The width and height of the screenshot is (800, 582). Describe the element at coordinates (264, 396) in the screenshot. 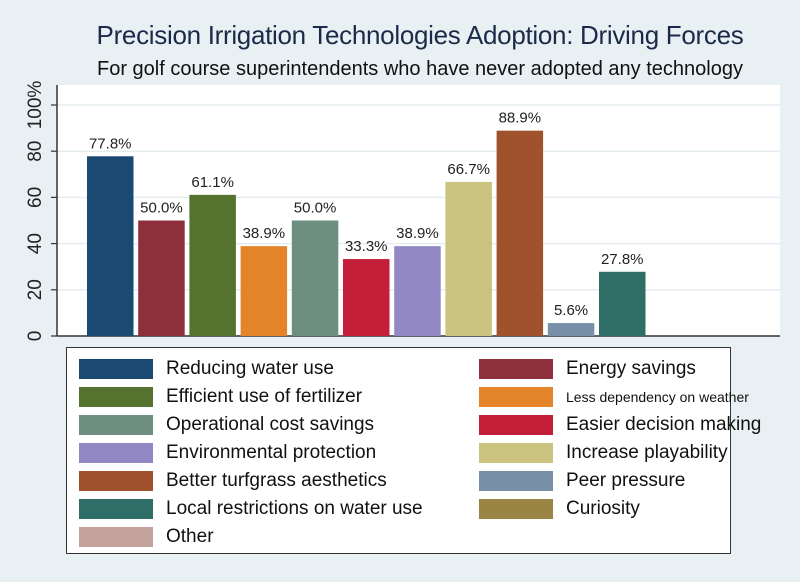

I see `legend-label: Efficient use of fertilizer` at that location.